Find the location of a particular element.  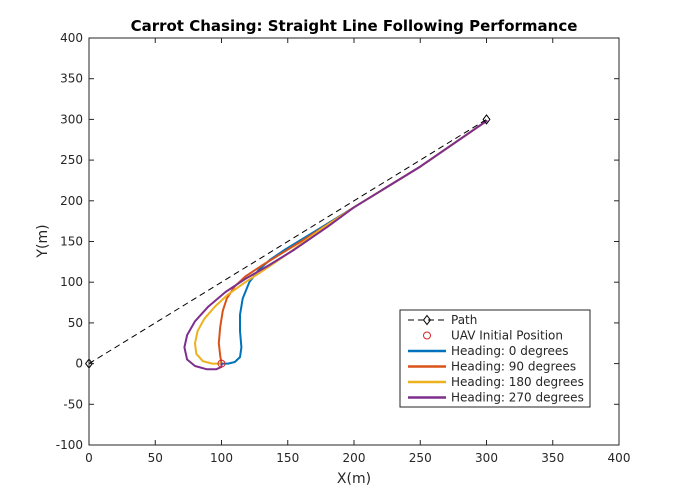

y-tick-label: -50 is located at coordinates (73, 404).